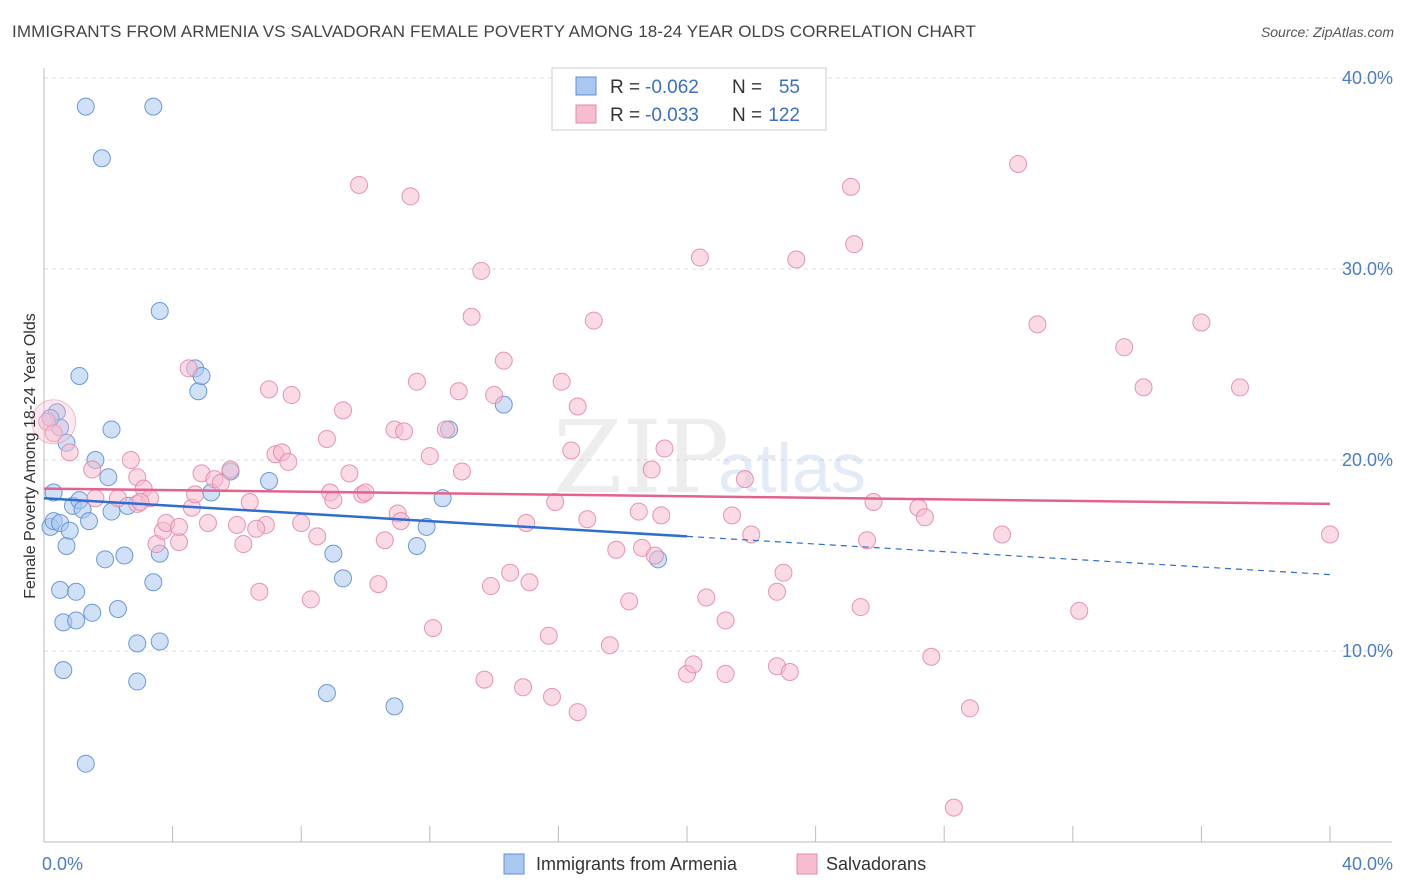  What do you see at coordinates (641, 457) in the screenshot?
I see `watermark-zip: ZIP` at bounding box center [641, 457].